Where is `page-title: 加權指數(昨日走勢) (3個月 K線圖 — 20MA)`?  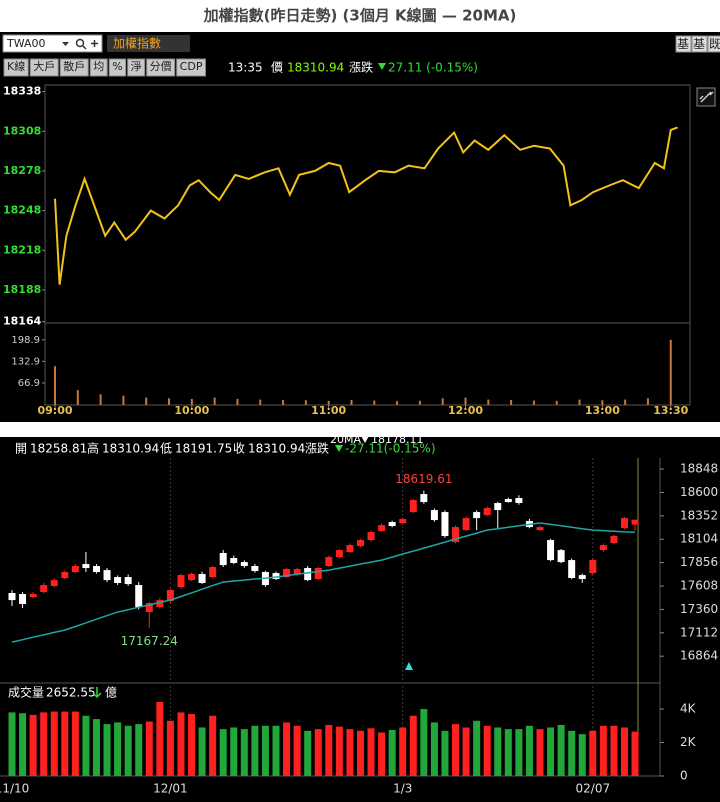 page-title: 加權指數(昨日走勢) (3個月 K線圖 — 20MA) is located at coordinates (360, 16).